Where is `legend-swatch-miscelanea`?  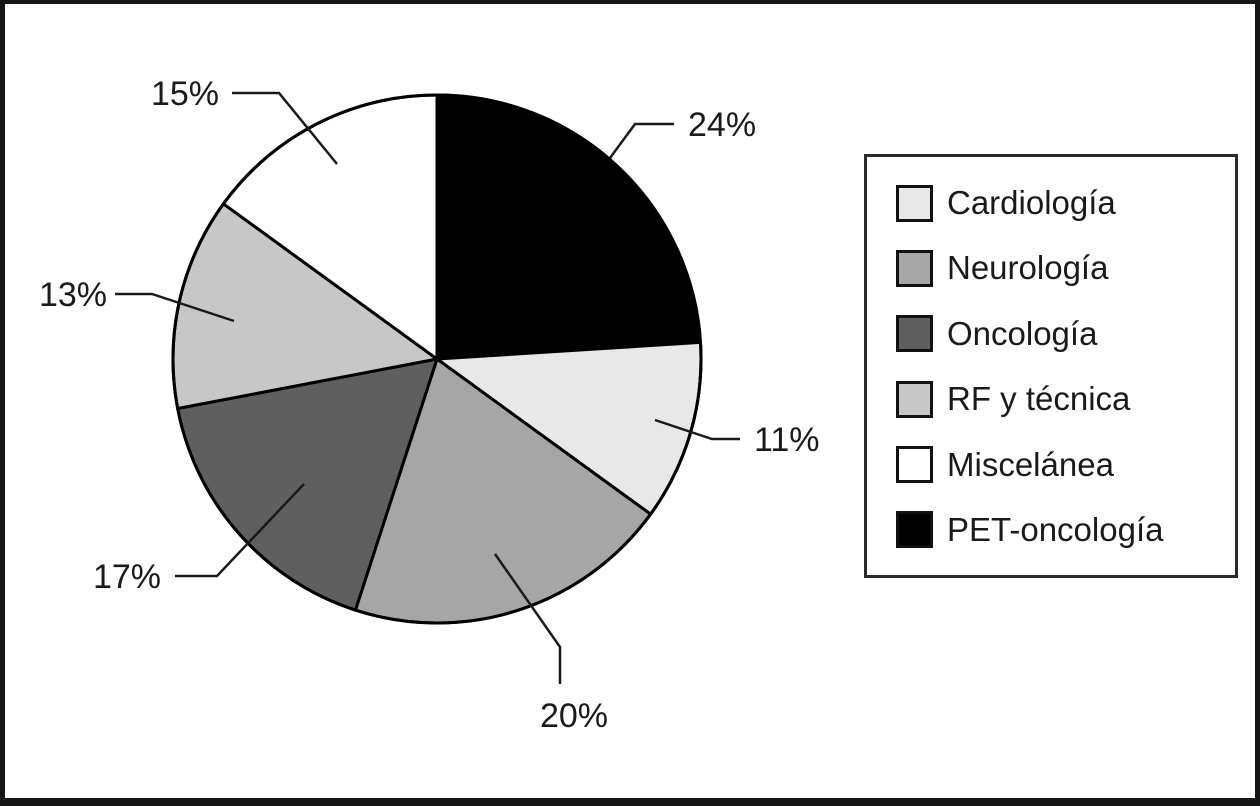 legend-swatch-miscelanea is located at coordinates (914, 465).